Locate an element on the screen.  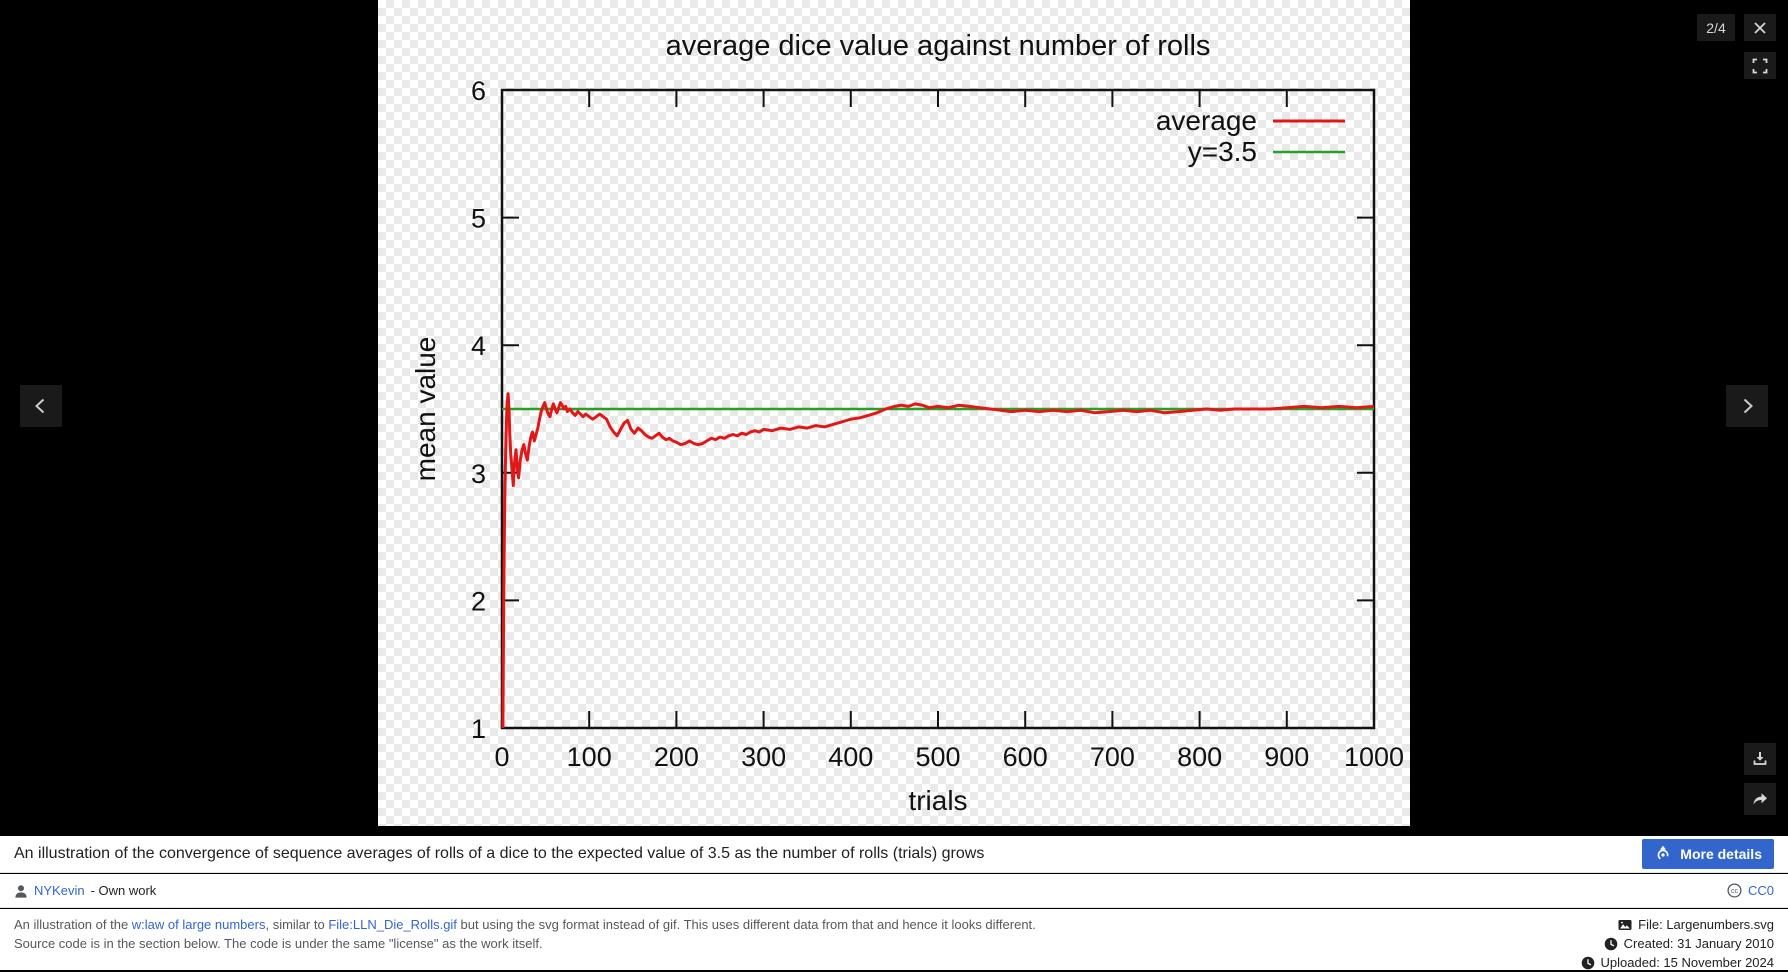
svg-text: 500 is located at coordinates (937, 757).